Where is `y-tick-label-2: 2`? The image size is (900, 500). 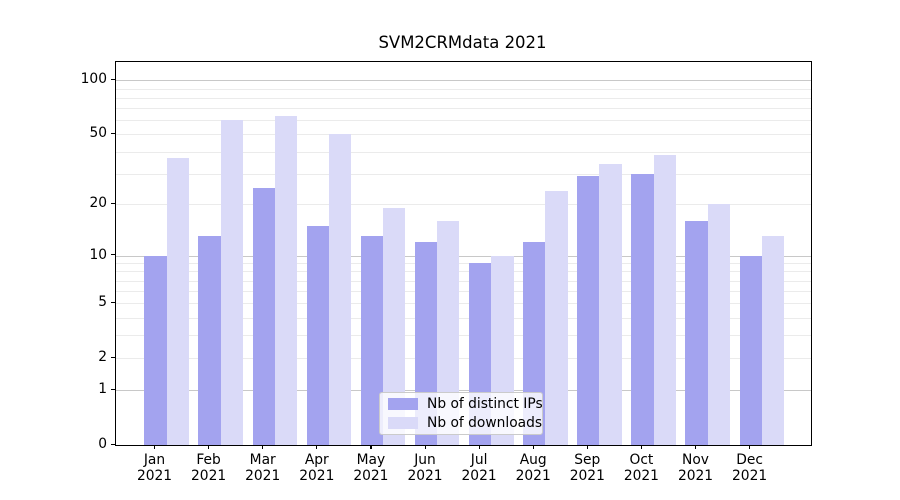 y-tick-label-2: 2 is located at coordinates (102, 357).